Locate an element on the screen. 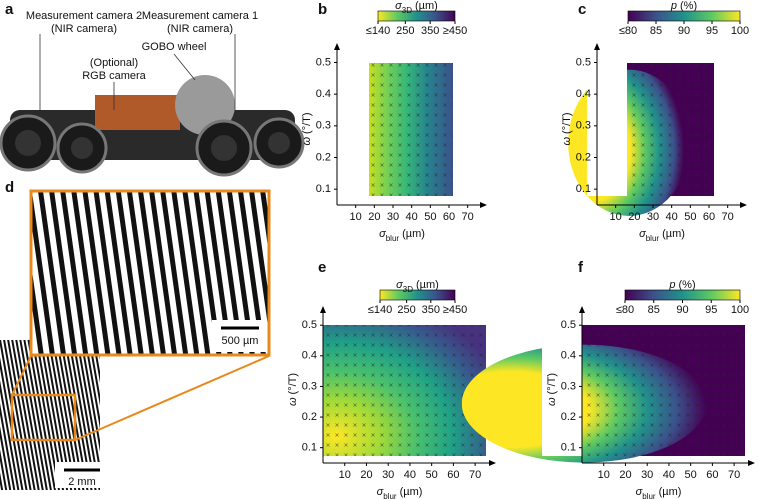 Image resolution: width=783 pixels, height=499 pixels. scale-bar-label: 2 mm is located at coordinates (82, 482).